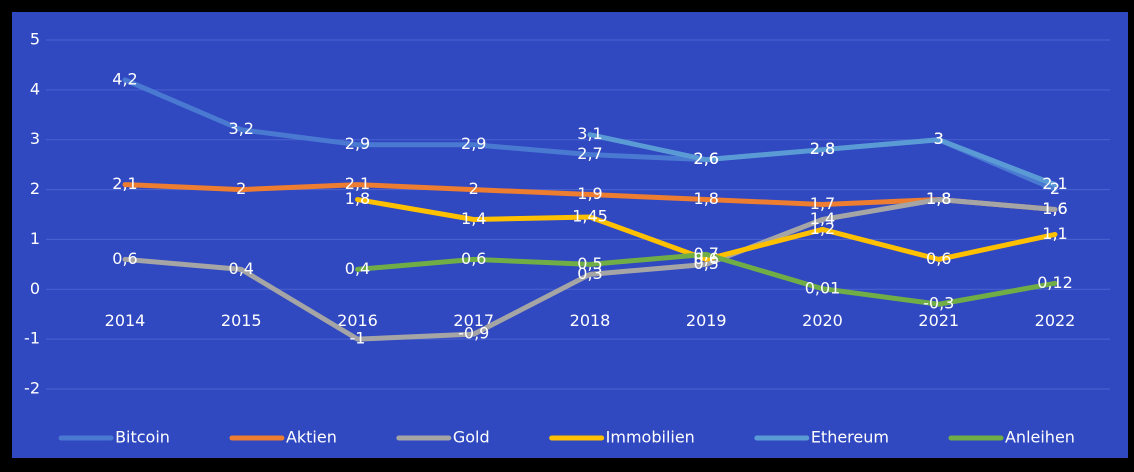 This screenshot has width=1134, height=472. Describe the element at coordinates (589, 273) in the screenshot. I see `data-label: 0,3` at that location.